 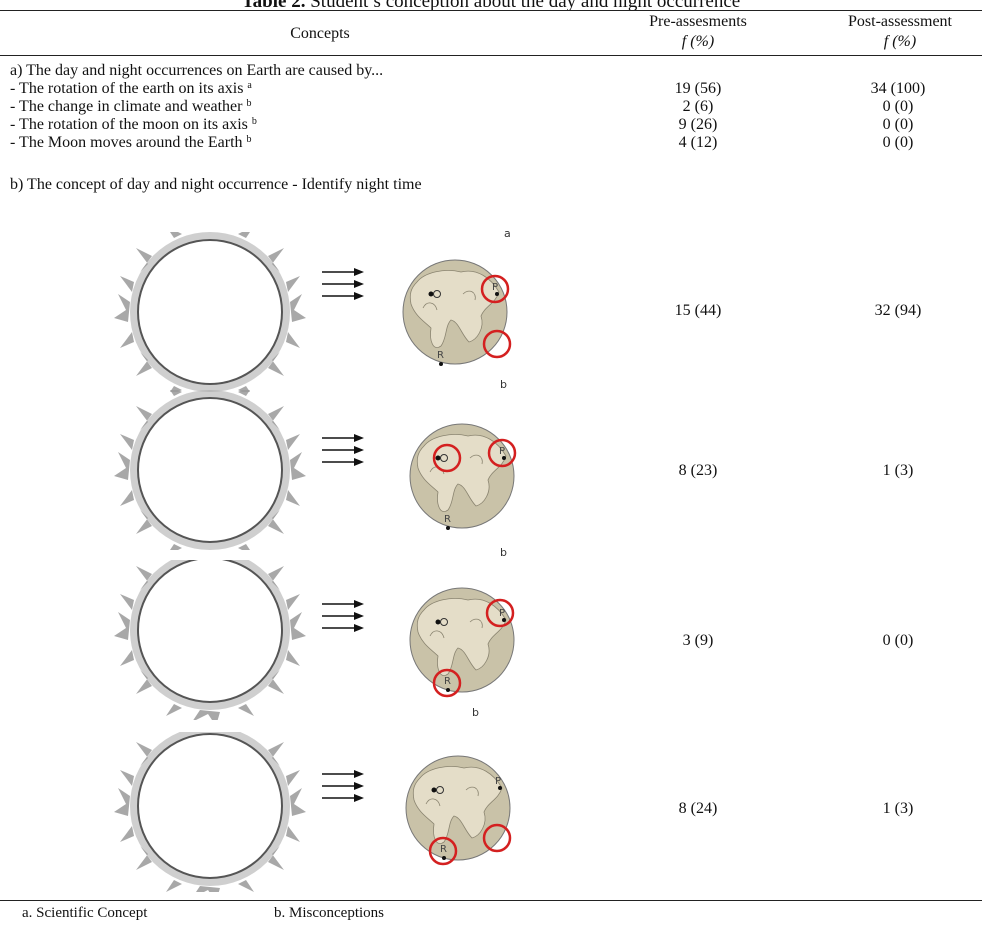 What do you see at coordinates (273, 6) in the screenshot?
I see `caption-label: Table 2.` at bounding box center [273, 6].